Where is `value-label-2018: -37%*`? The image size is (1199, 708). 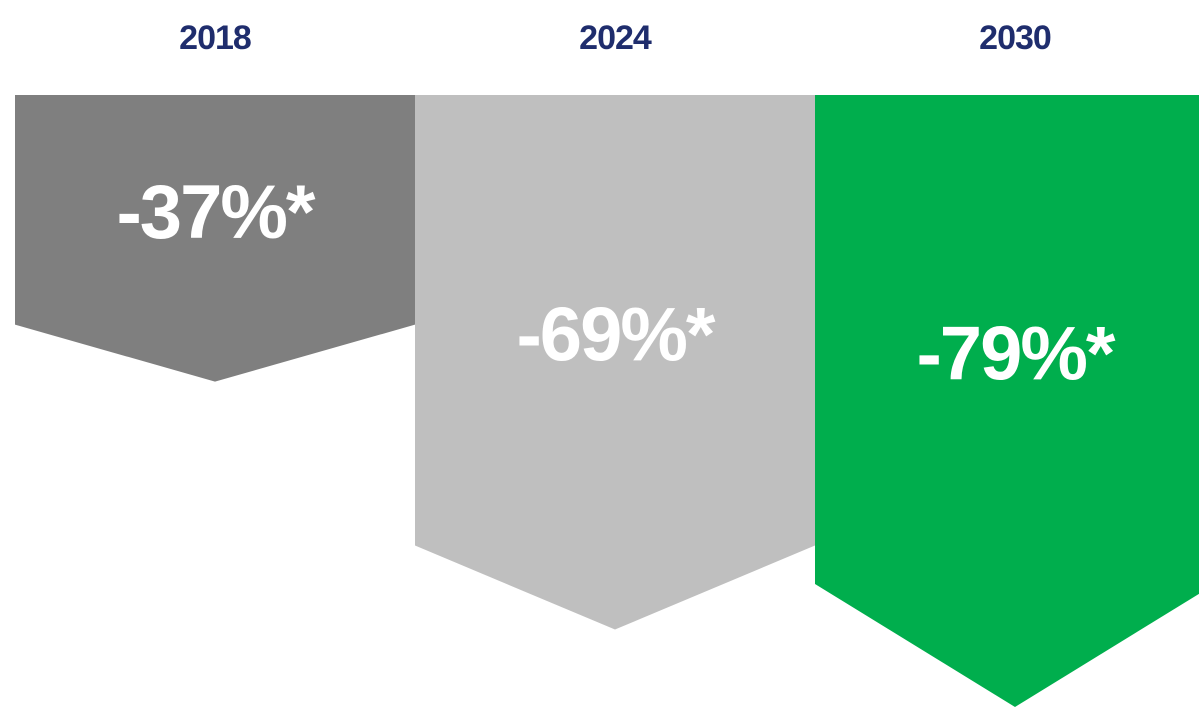 value-label-2018: -37%* is located at coordinates (216, 212).